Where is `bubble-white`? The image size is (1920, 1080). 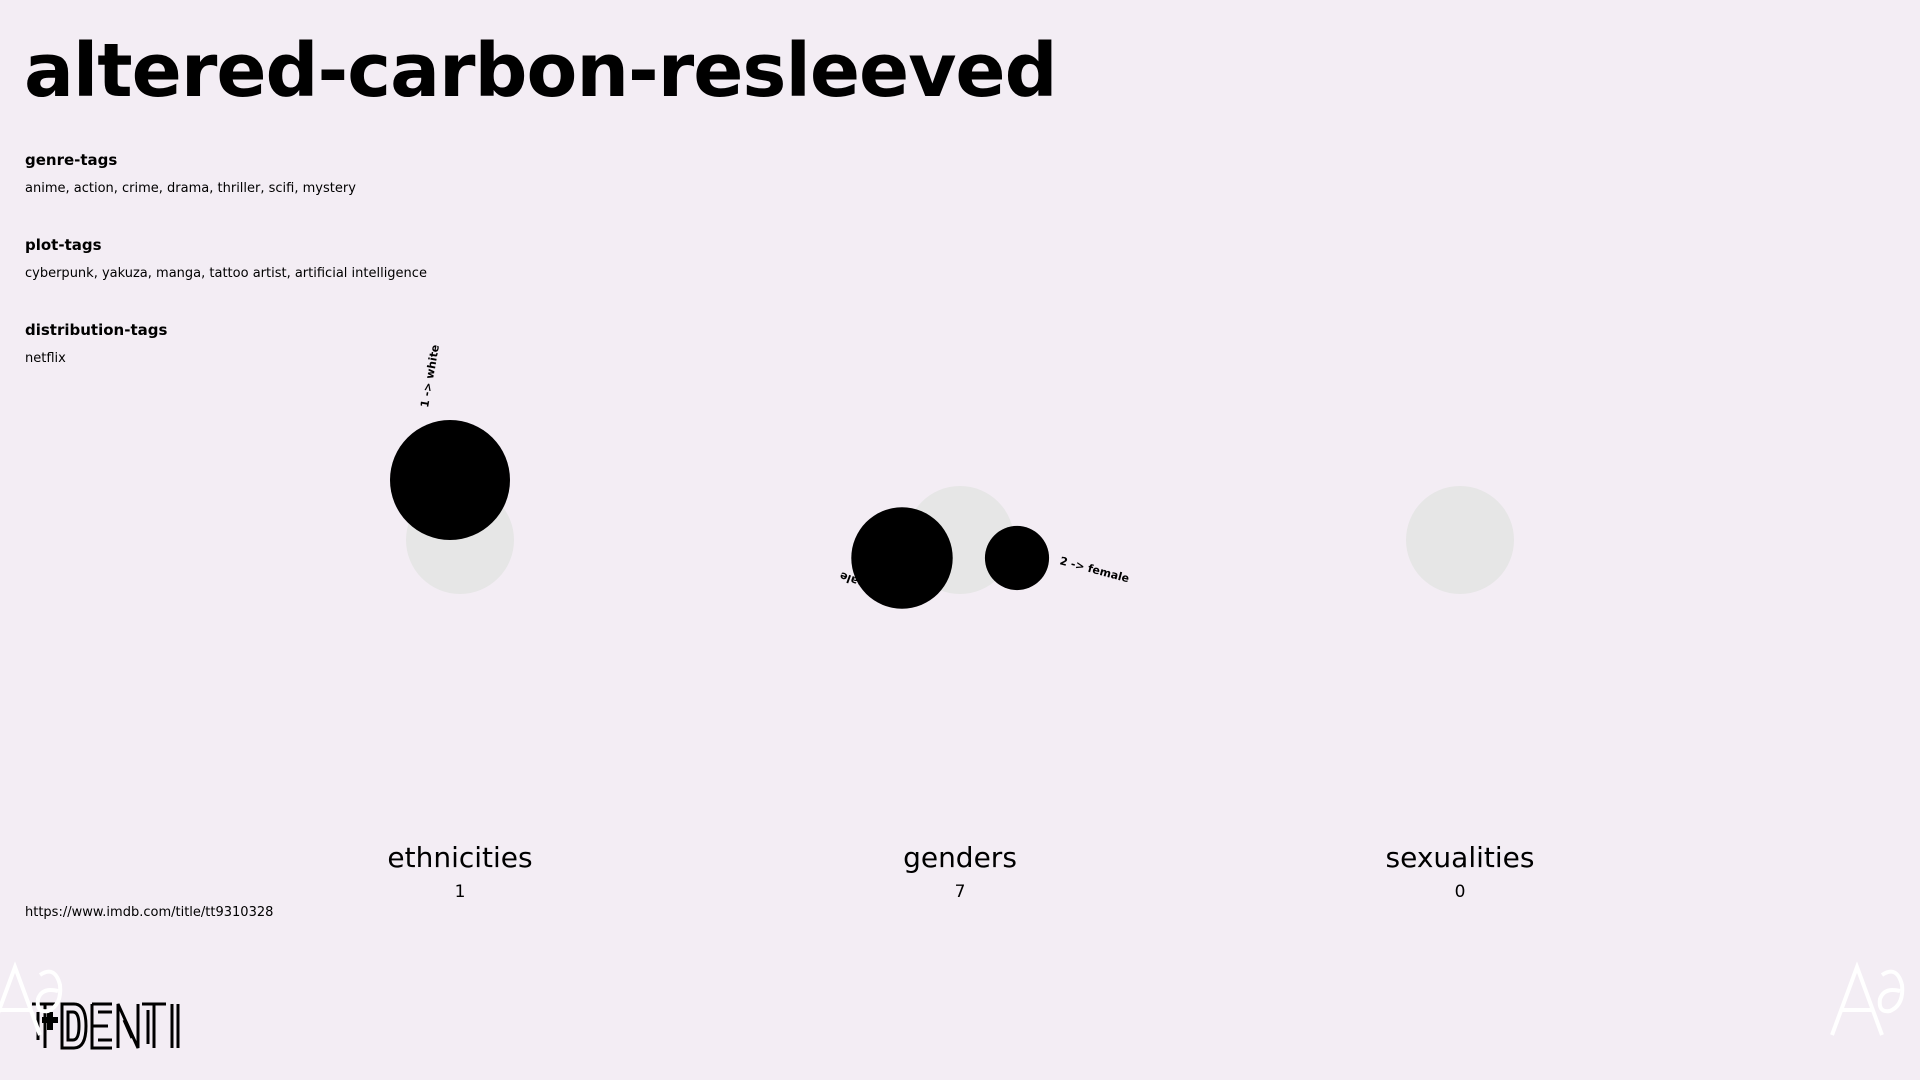 bubble-white is located at coordinates (450, 480).